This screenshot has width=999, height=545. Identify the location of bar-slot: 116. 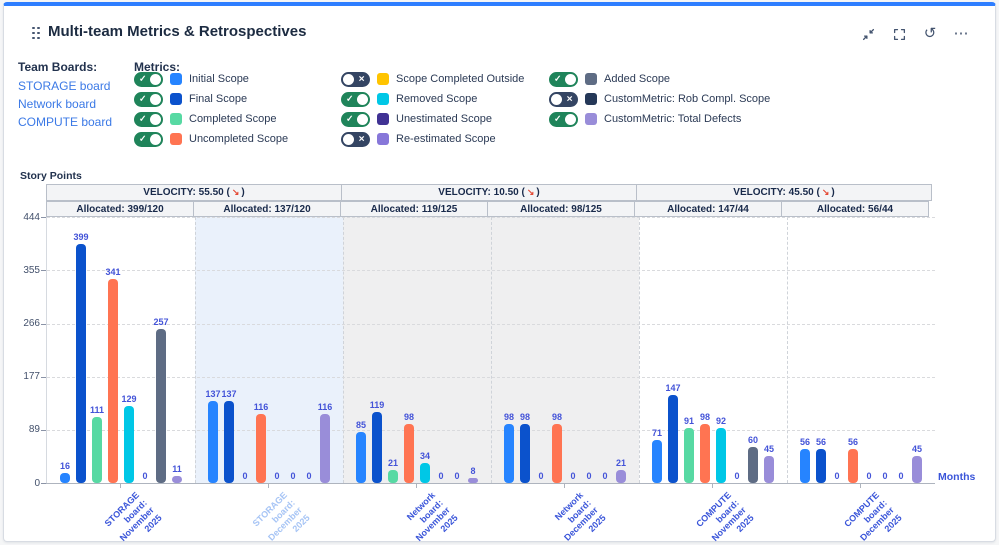
(325, 350).